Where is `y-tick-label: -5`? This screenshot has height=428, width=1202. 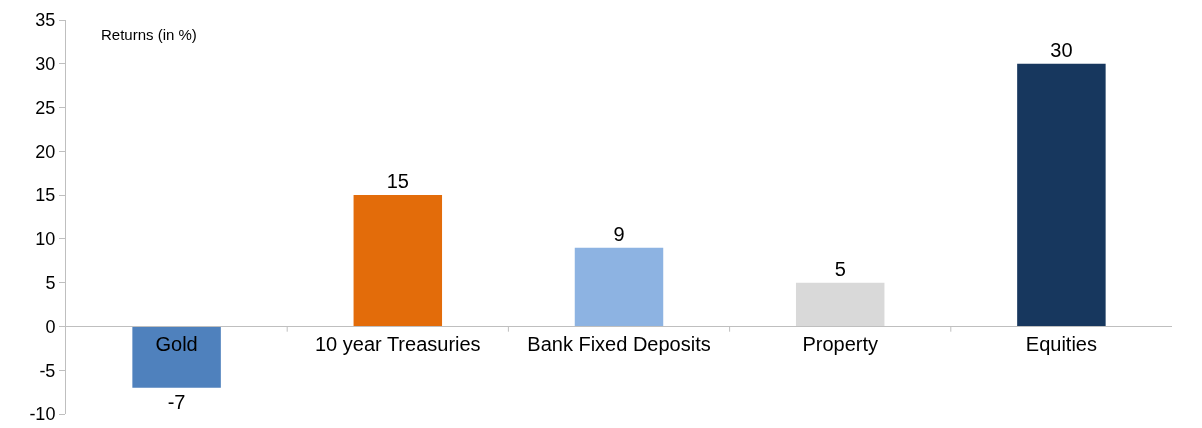
y-tick-label: -5 is located at coordinates (47, 370).